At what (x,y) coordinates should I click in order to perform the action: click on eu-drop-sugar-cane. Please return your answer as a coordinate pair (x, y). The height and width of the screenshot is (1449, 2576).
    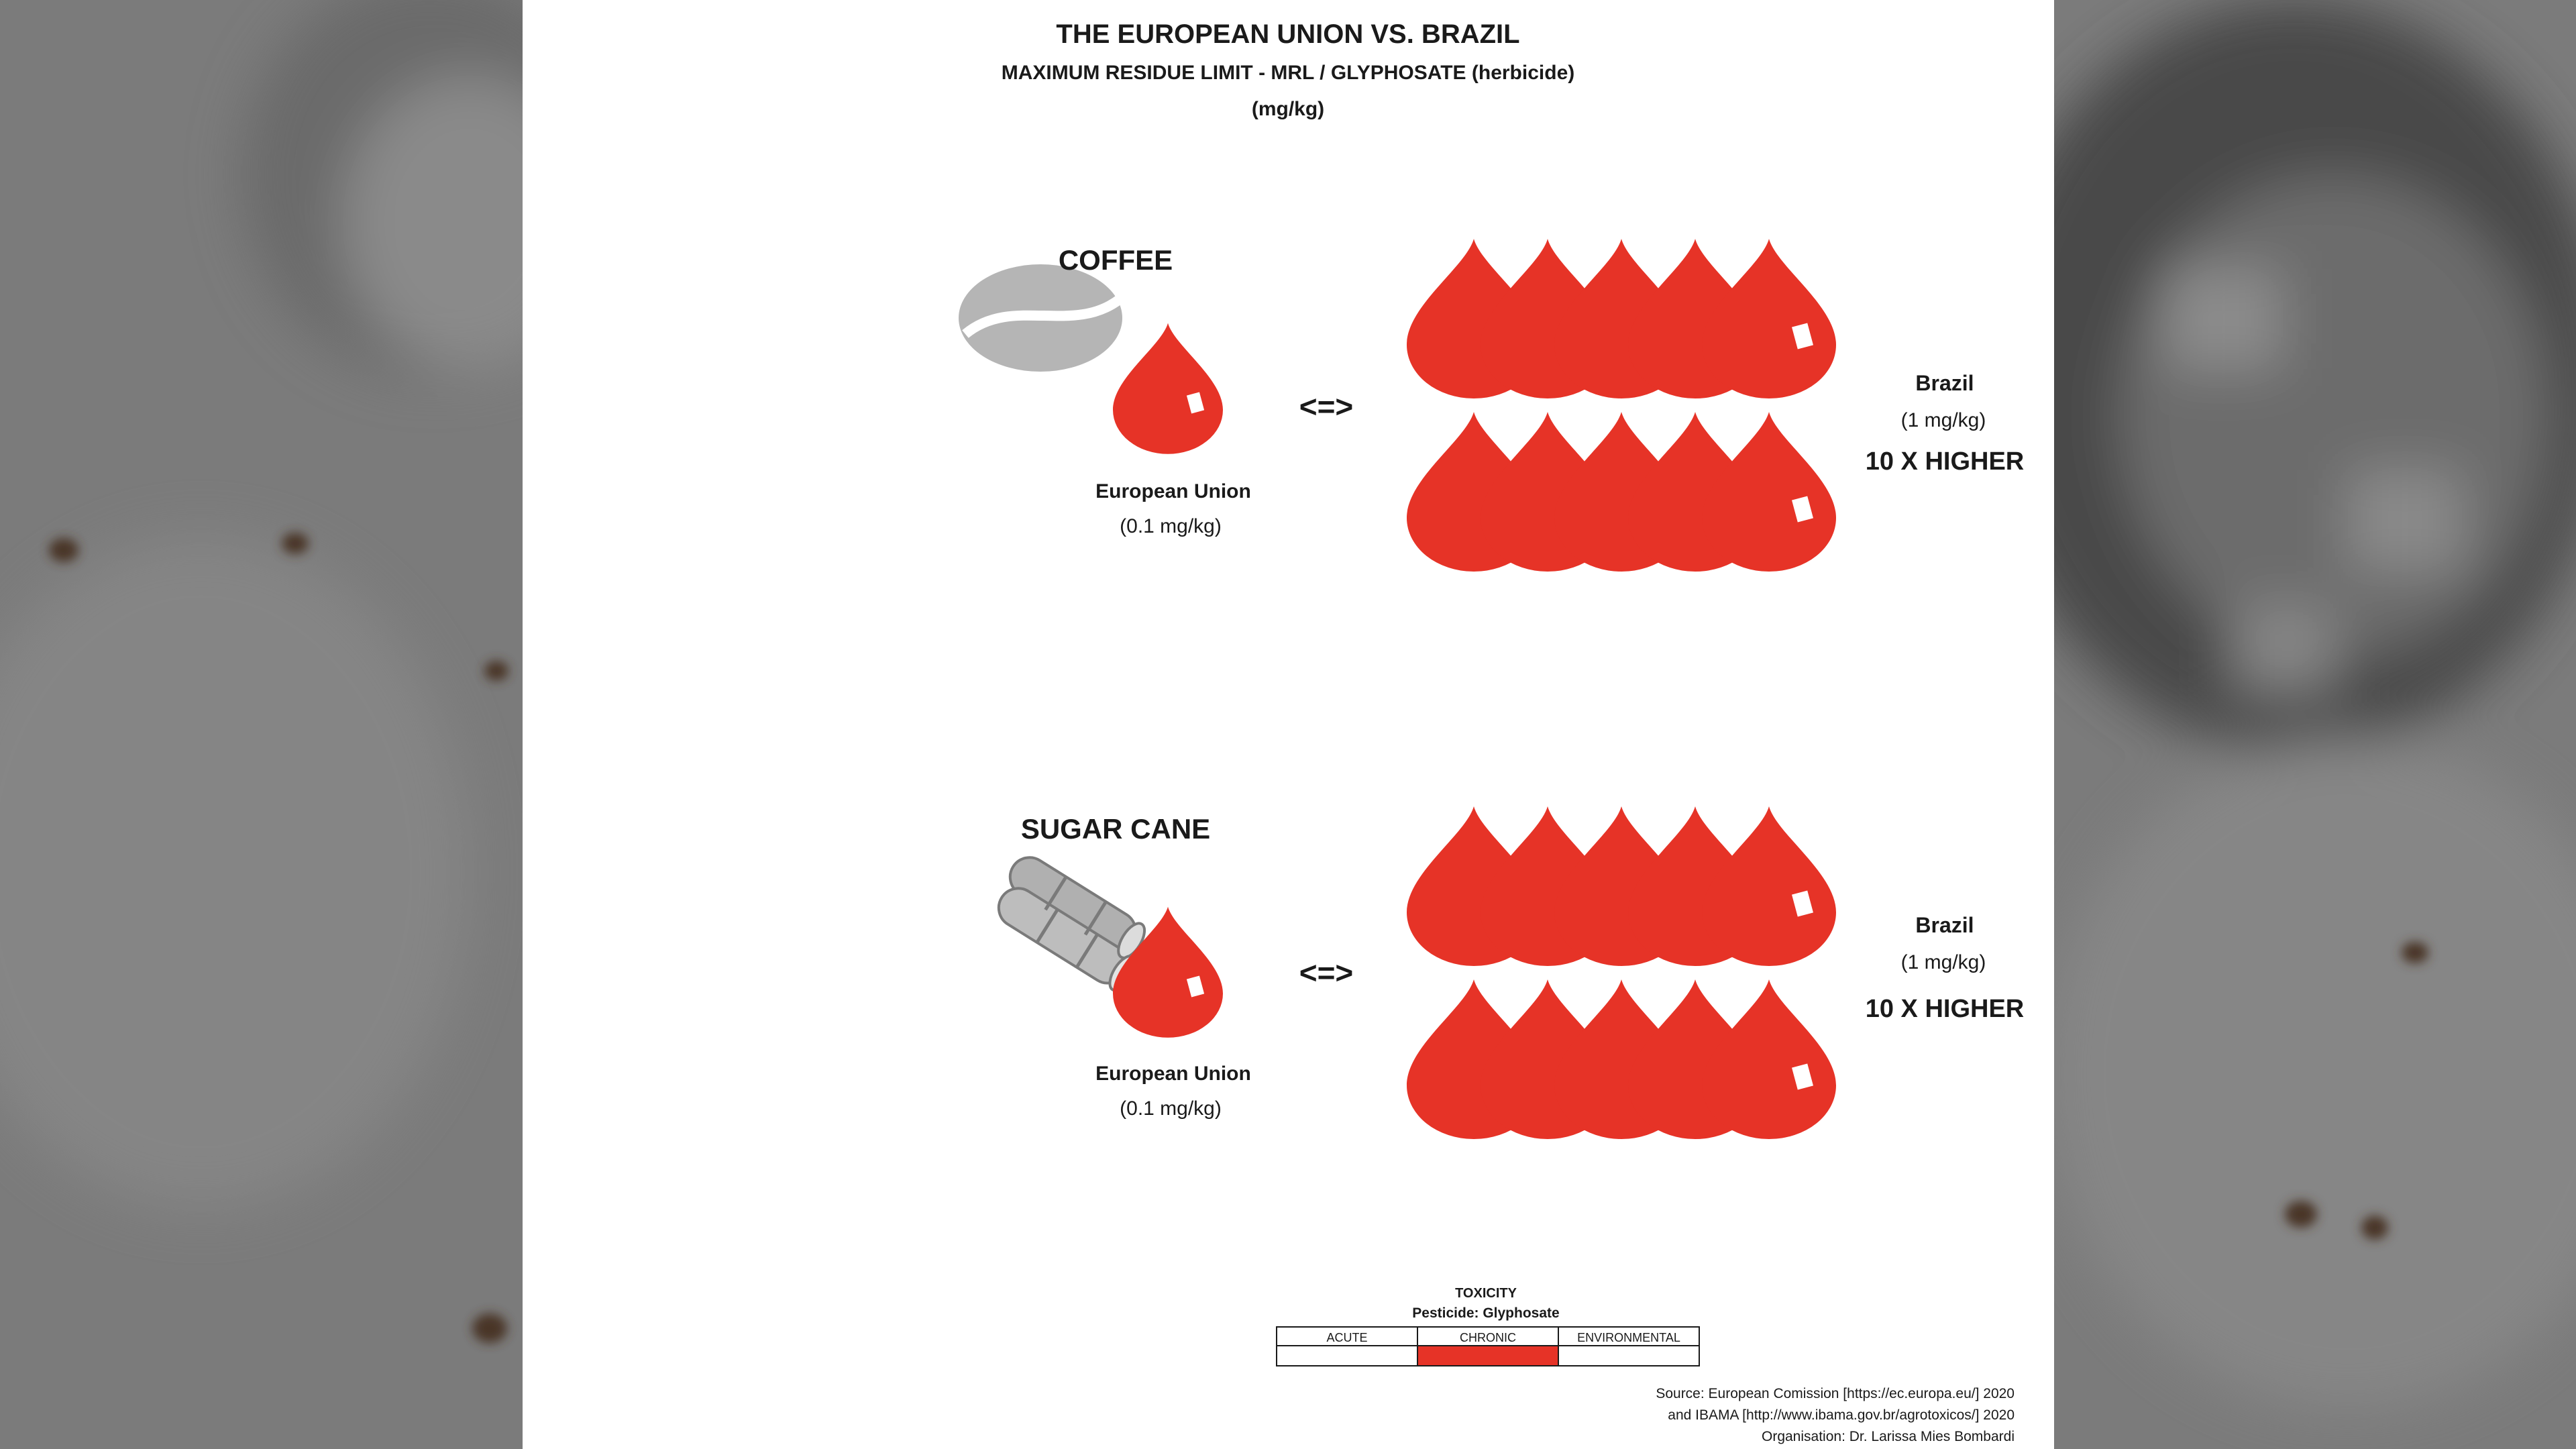
    Looking at the image, I should click on (1168, 972).